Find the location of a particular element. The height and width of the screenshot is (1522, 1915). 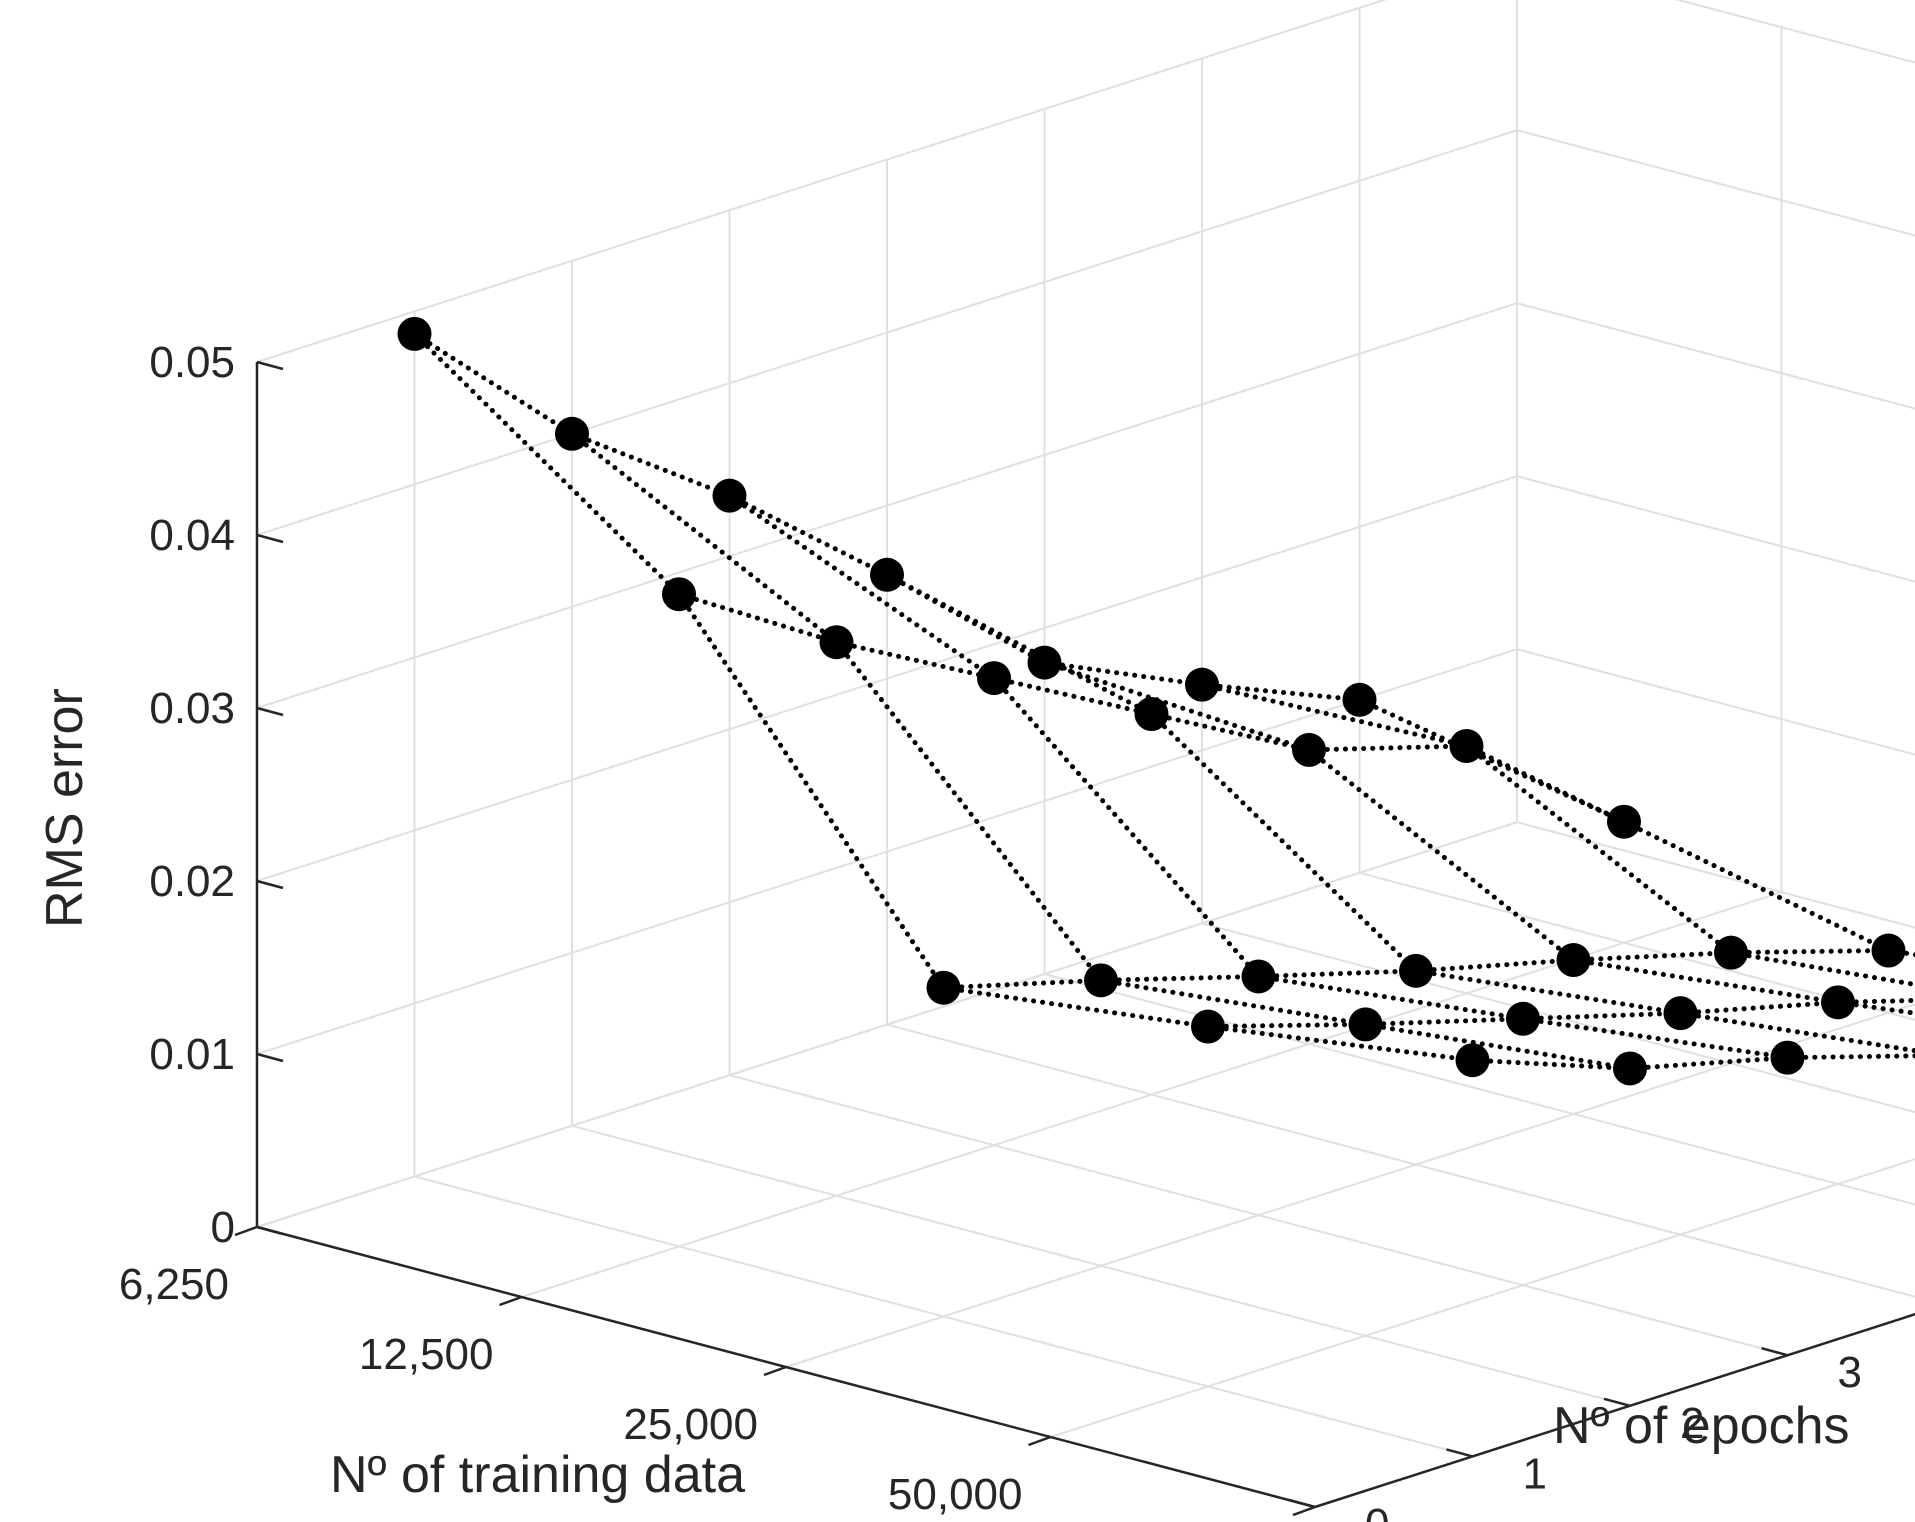

y-axis-label: Nº of epochs is located at coordinates (1701, 1426).